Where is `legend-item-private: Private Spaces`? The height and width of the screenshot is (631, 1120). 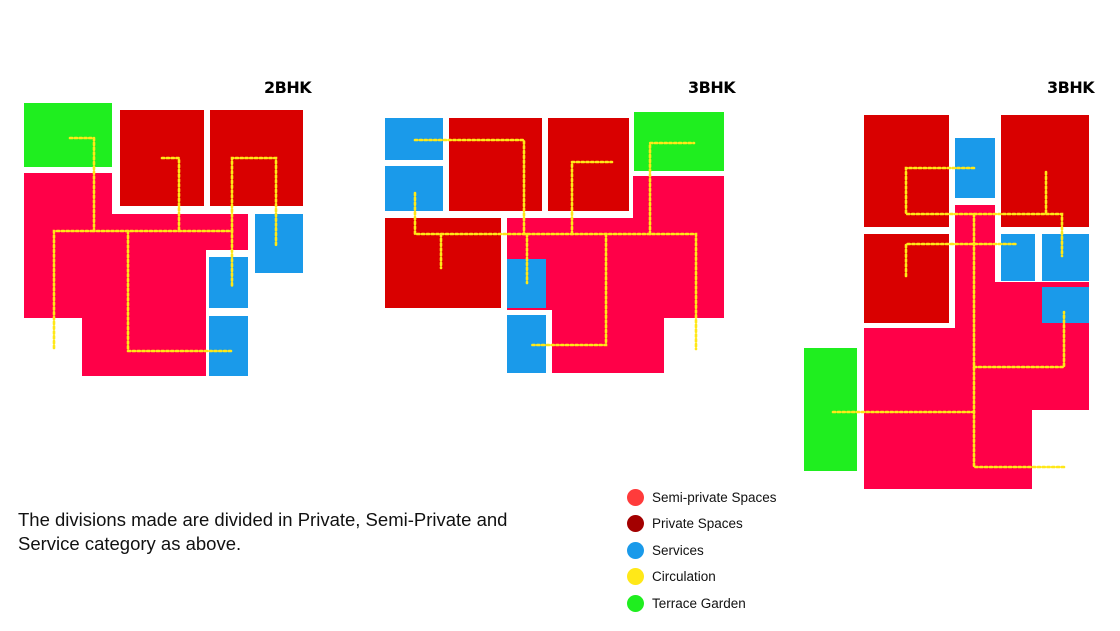
legend-item-private: Private Spaces is located at coordinates (702, 524).